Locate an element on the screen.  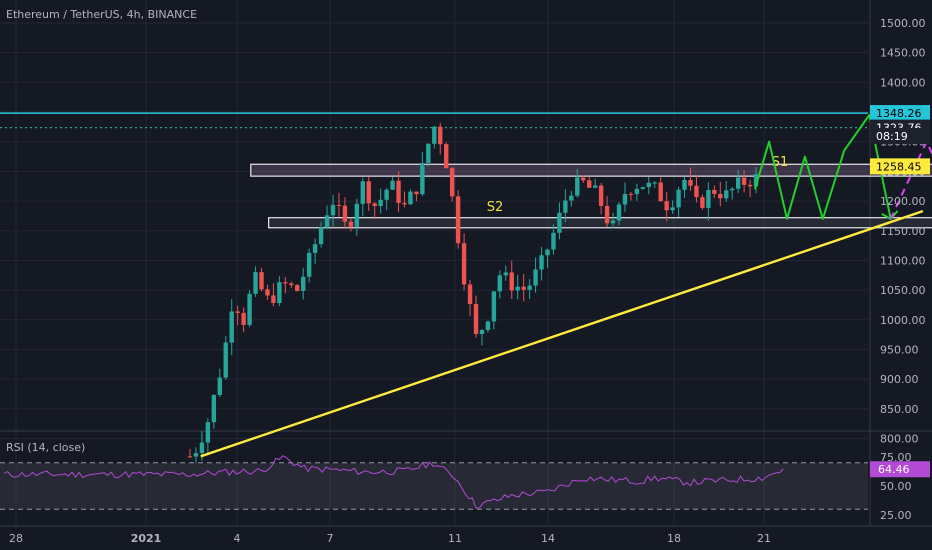
price-tick-label: 850.00 is located at coordinates (899, 409).